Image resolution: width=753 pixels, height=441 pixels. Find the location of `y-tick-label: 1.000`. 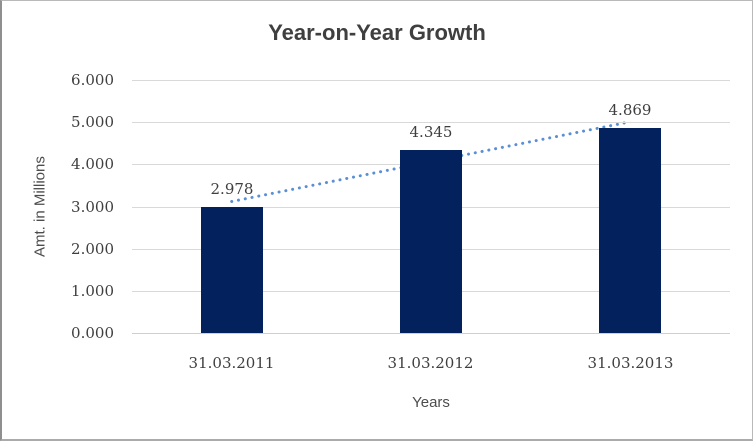

y-tick-label: 1.000 is located at coordinates (92, 291).